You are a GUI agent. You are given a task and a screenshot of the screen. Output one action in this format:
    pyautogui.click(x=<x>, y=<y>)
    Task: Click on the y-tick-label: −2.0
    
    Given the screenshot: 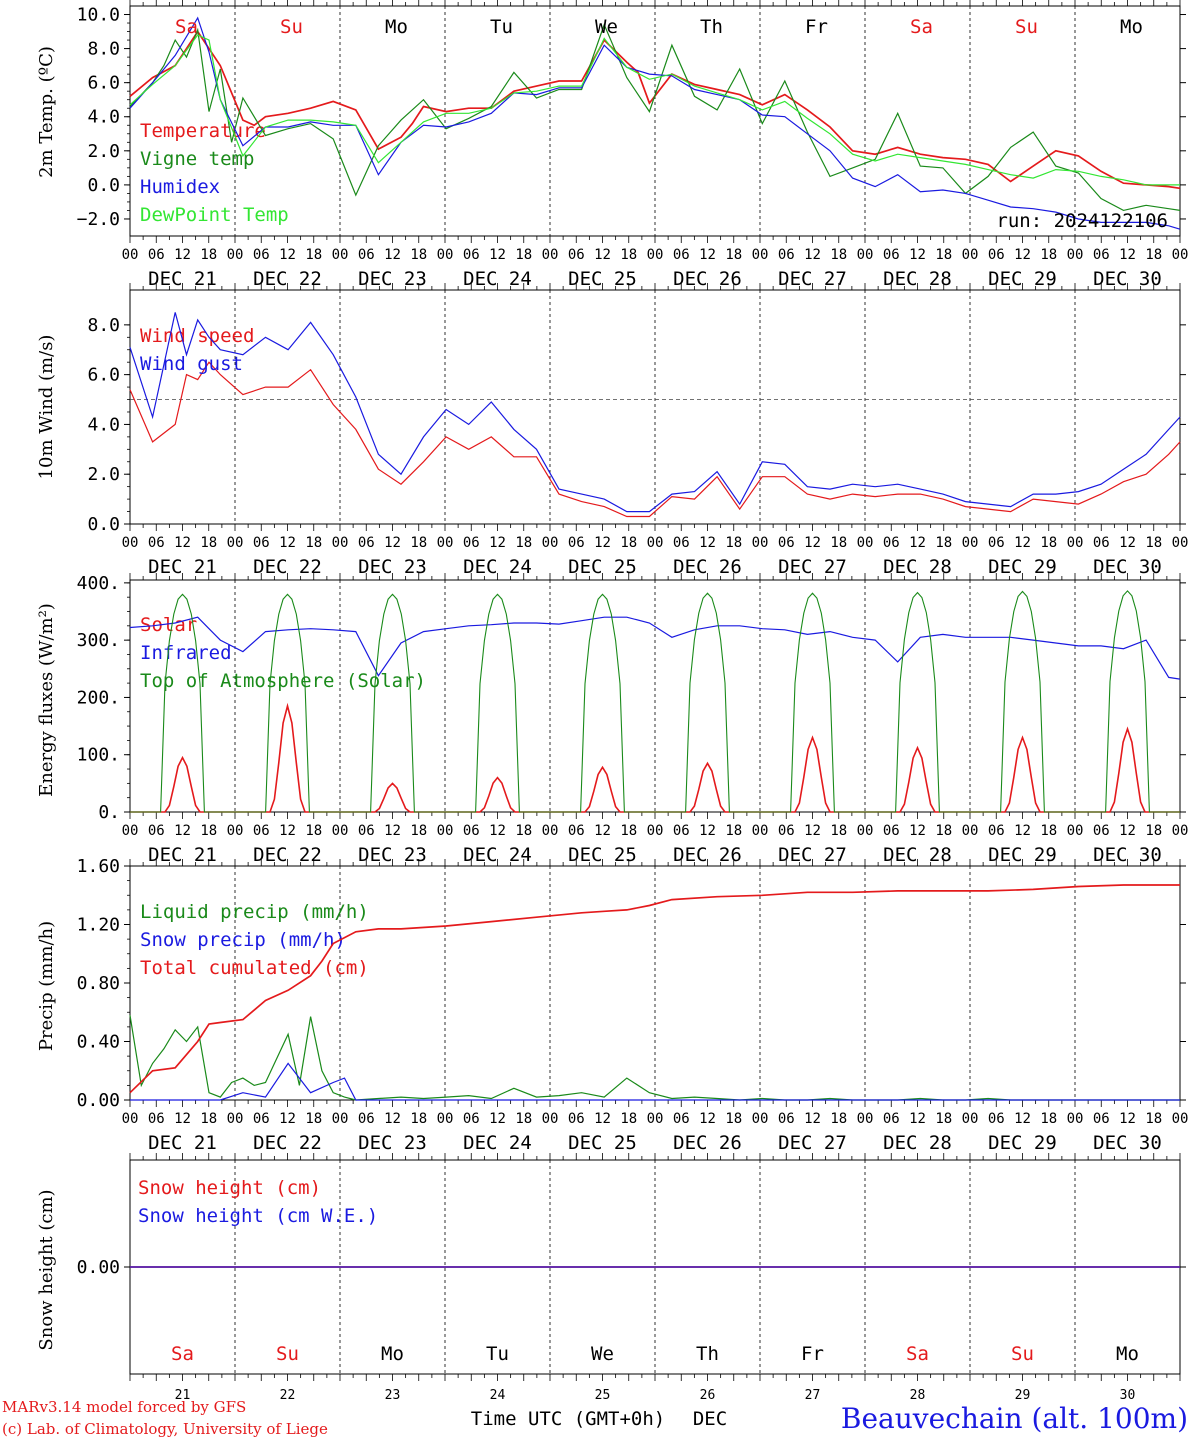 What is the action you would take?
    pyautogui.click(x=98, y=219)
    